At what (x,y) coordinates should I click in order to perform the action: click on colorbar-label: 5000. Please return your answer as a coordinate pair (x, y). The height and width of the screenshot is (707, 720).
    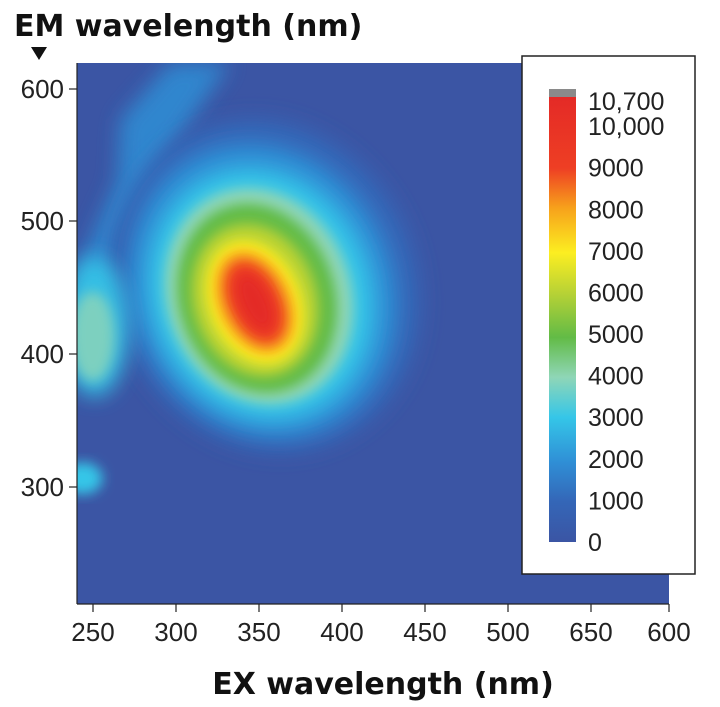
    Looking at the image, I should click on (616, 335).